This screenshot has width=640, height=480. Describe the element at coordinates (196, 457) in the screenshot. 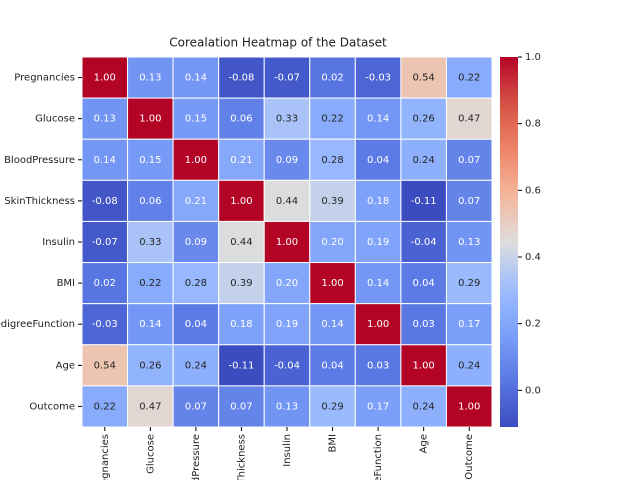

I see `x-tick-label: BloodPressure` at that location.